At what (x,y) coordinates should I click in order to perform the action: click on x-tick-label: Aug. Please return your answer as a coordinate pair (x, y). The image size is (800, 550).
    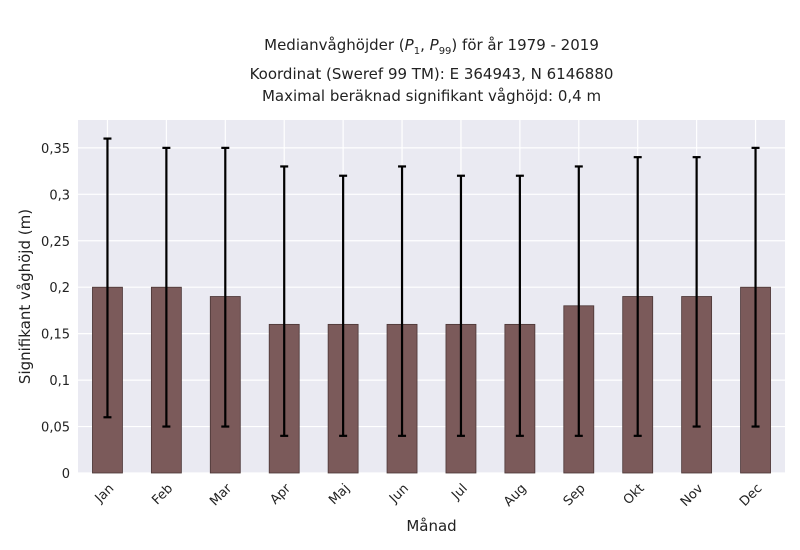
    Looking at the image, I should click on (515, 495).